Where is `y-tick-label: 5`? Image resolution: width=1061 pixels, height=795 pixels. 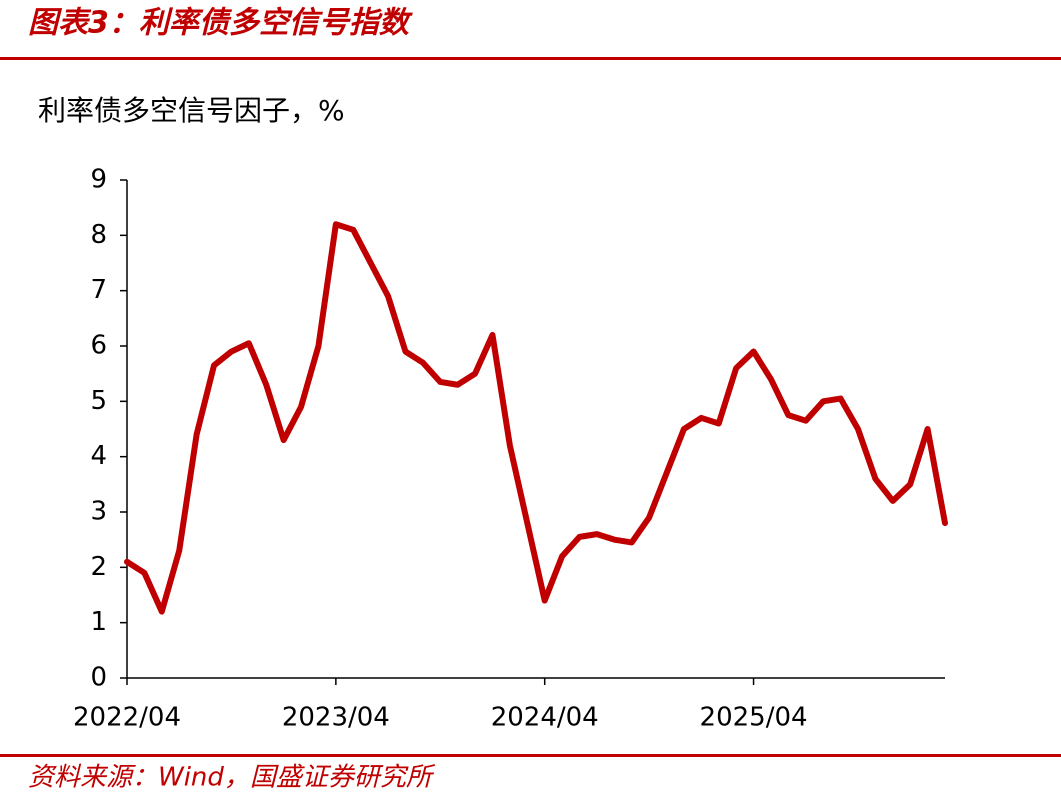 y-tick-label: 5 is located at coordinates (98, 401).